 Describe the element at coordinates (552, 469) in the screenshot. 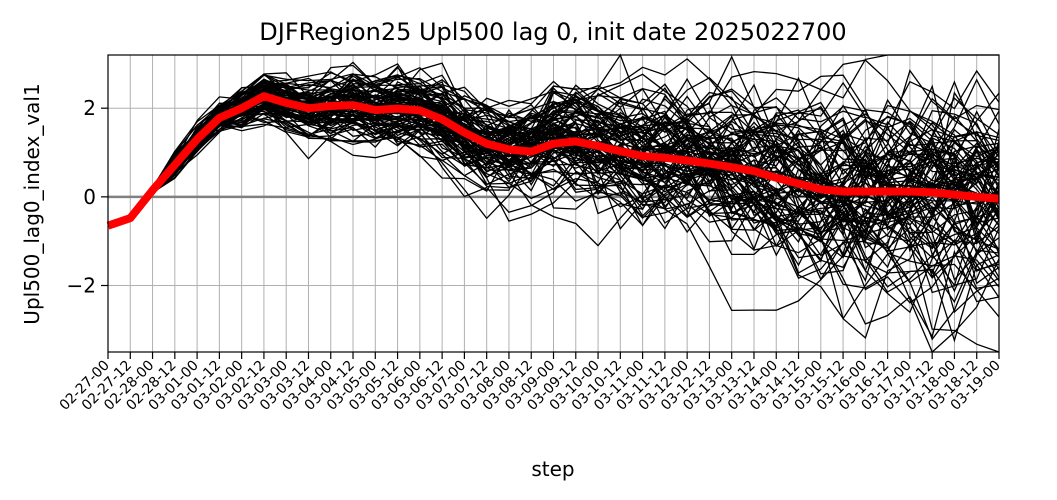

I see `x-axis-label: step` at that location.